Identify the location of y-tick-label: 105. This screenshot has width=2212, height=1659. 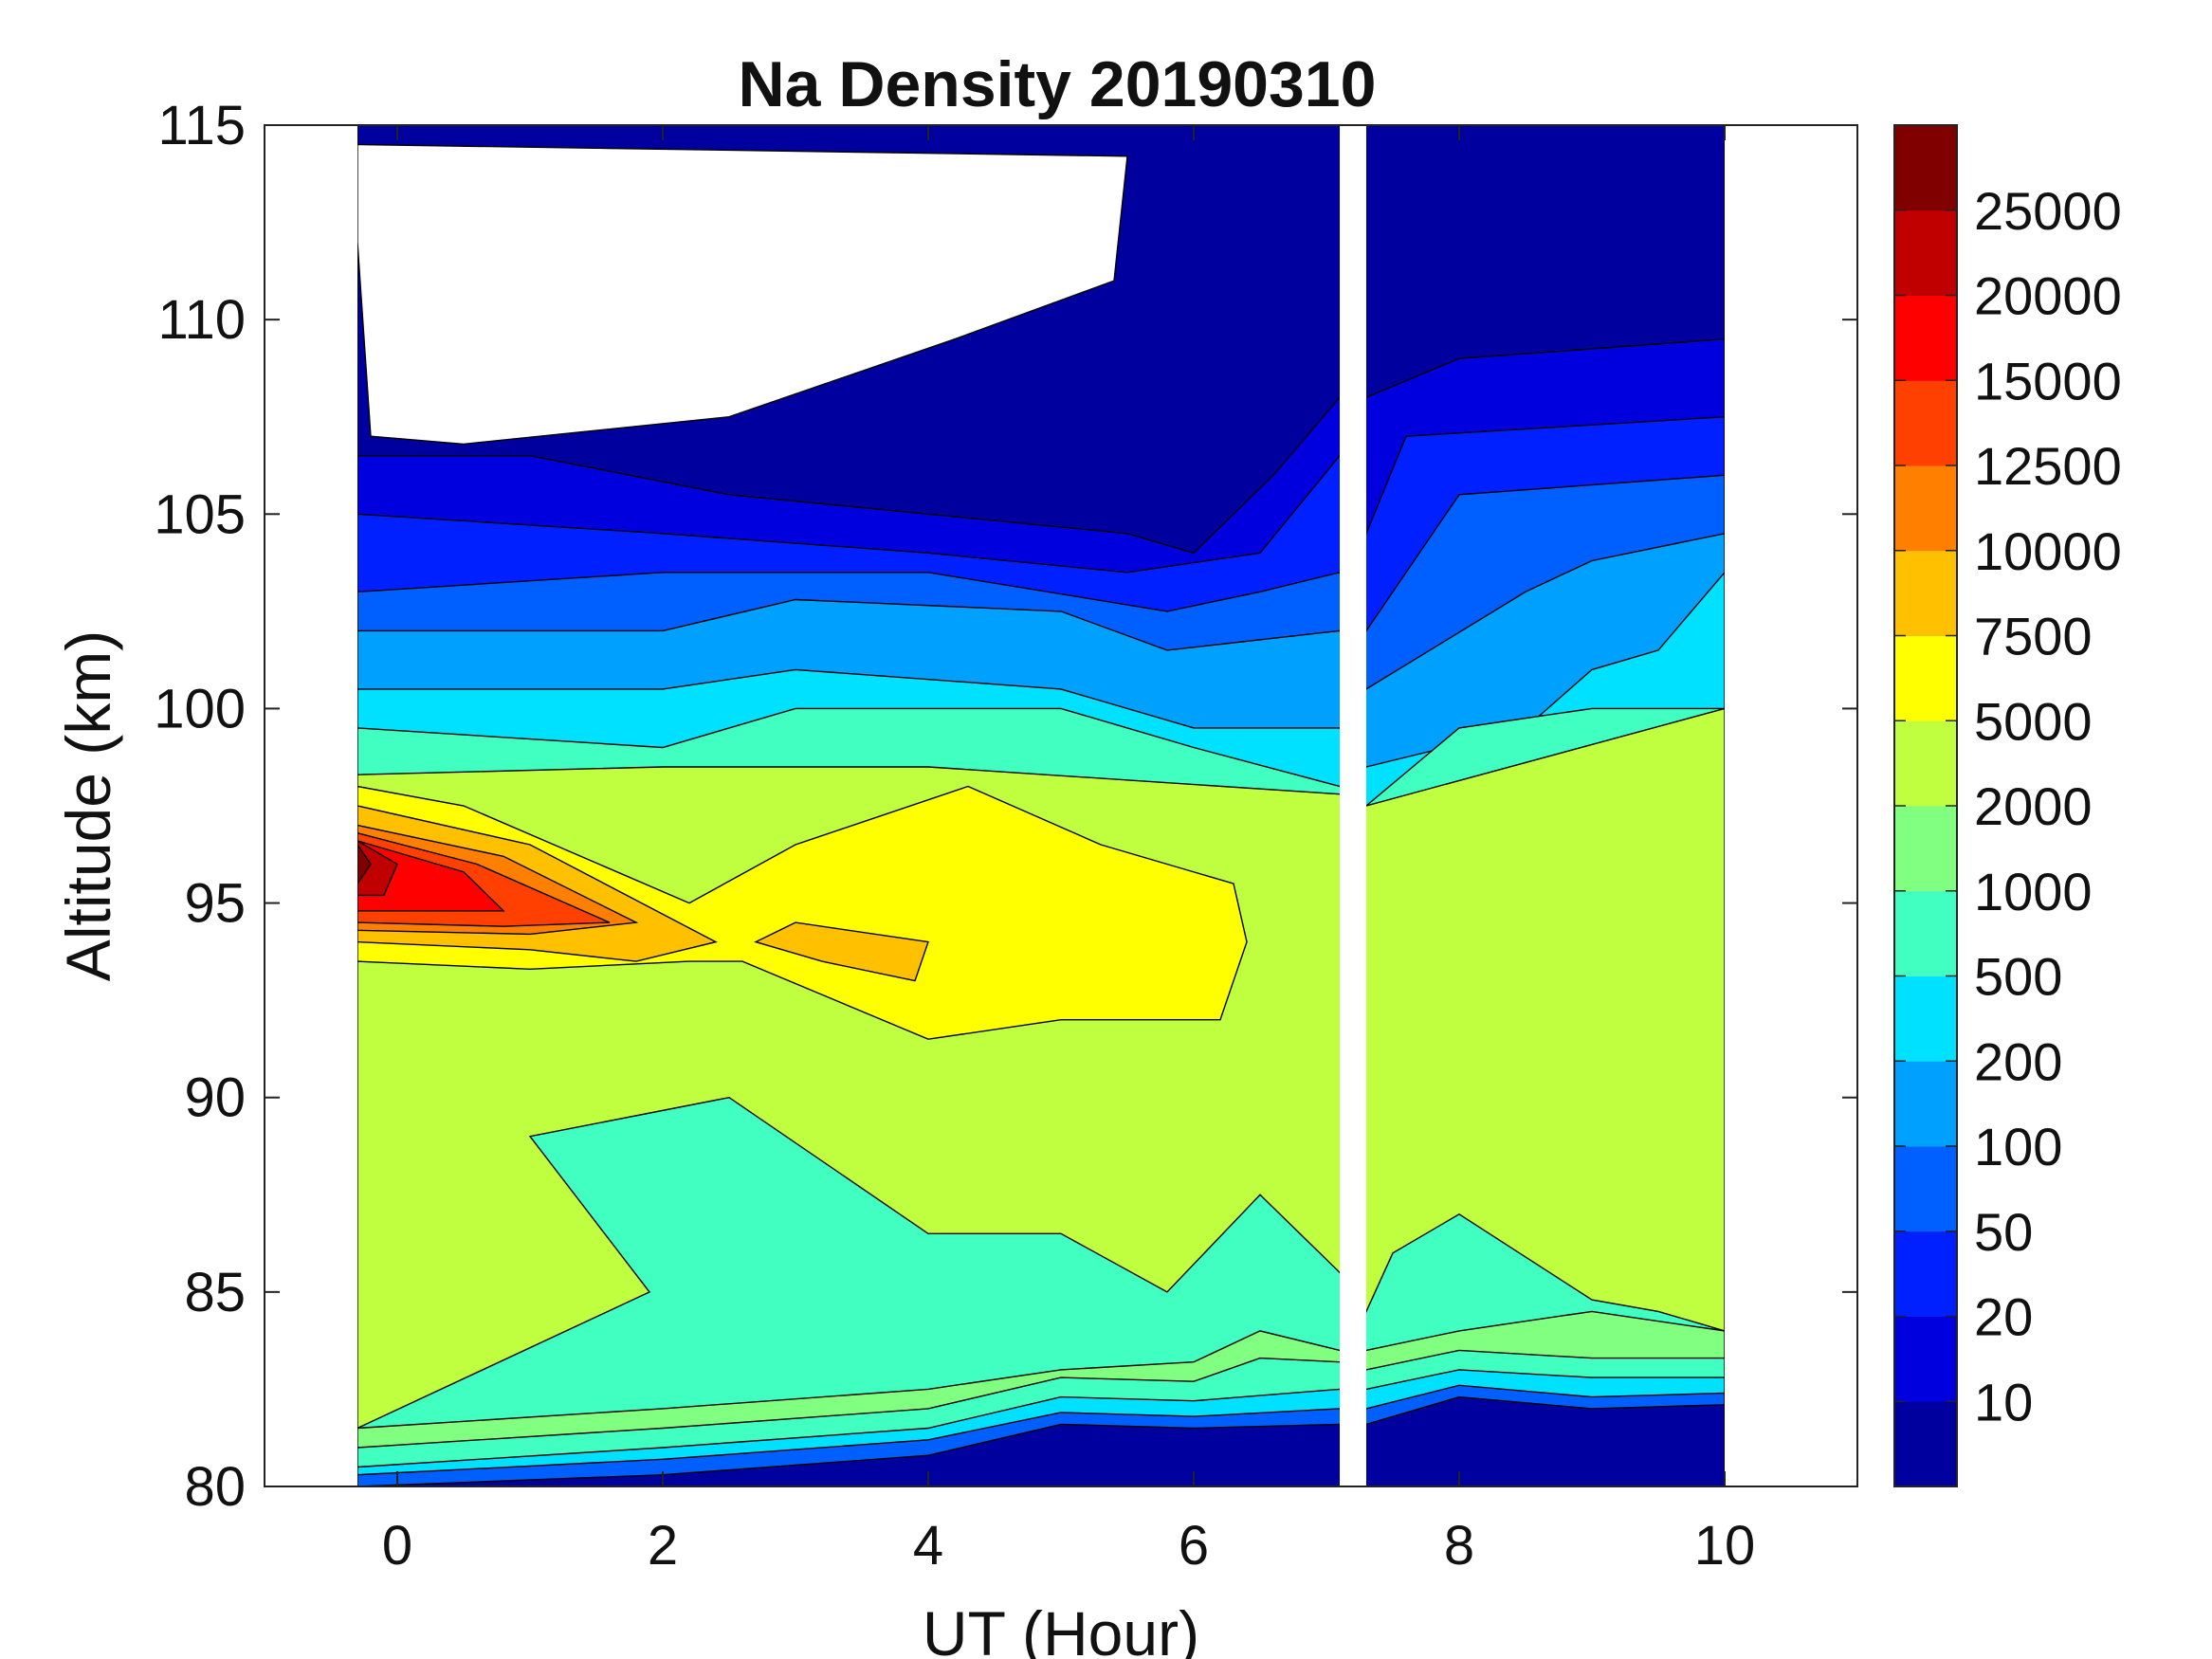
(200, 514).